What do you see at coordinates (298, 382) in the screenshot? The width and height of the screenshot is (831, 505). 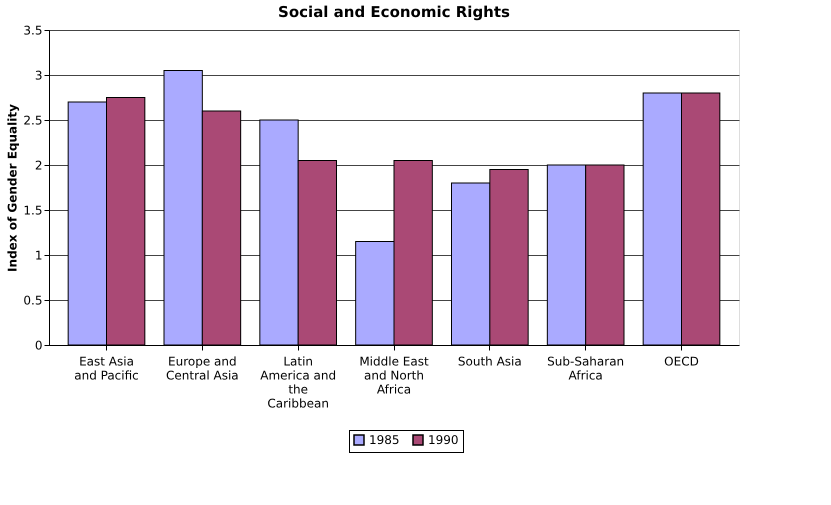 I see `x-tick-label: Latin America and the Caribbean` at bounding box center [298, 382].